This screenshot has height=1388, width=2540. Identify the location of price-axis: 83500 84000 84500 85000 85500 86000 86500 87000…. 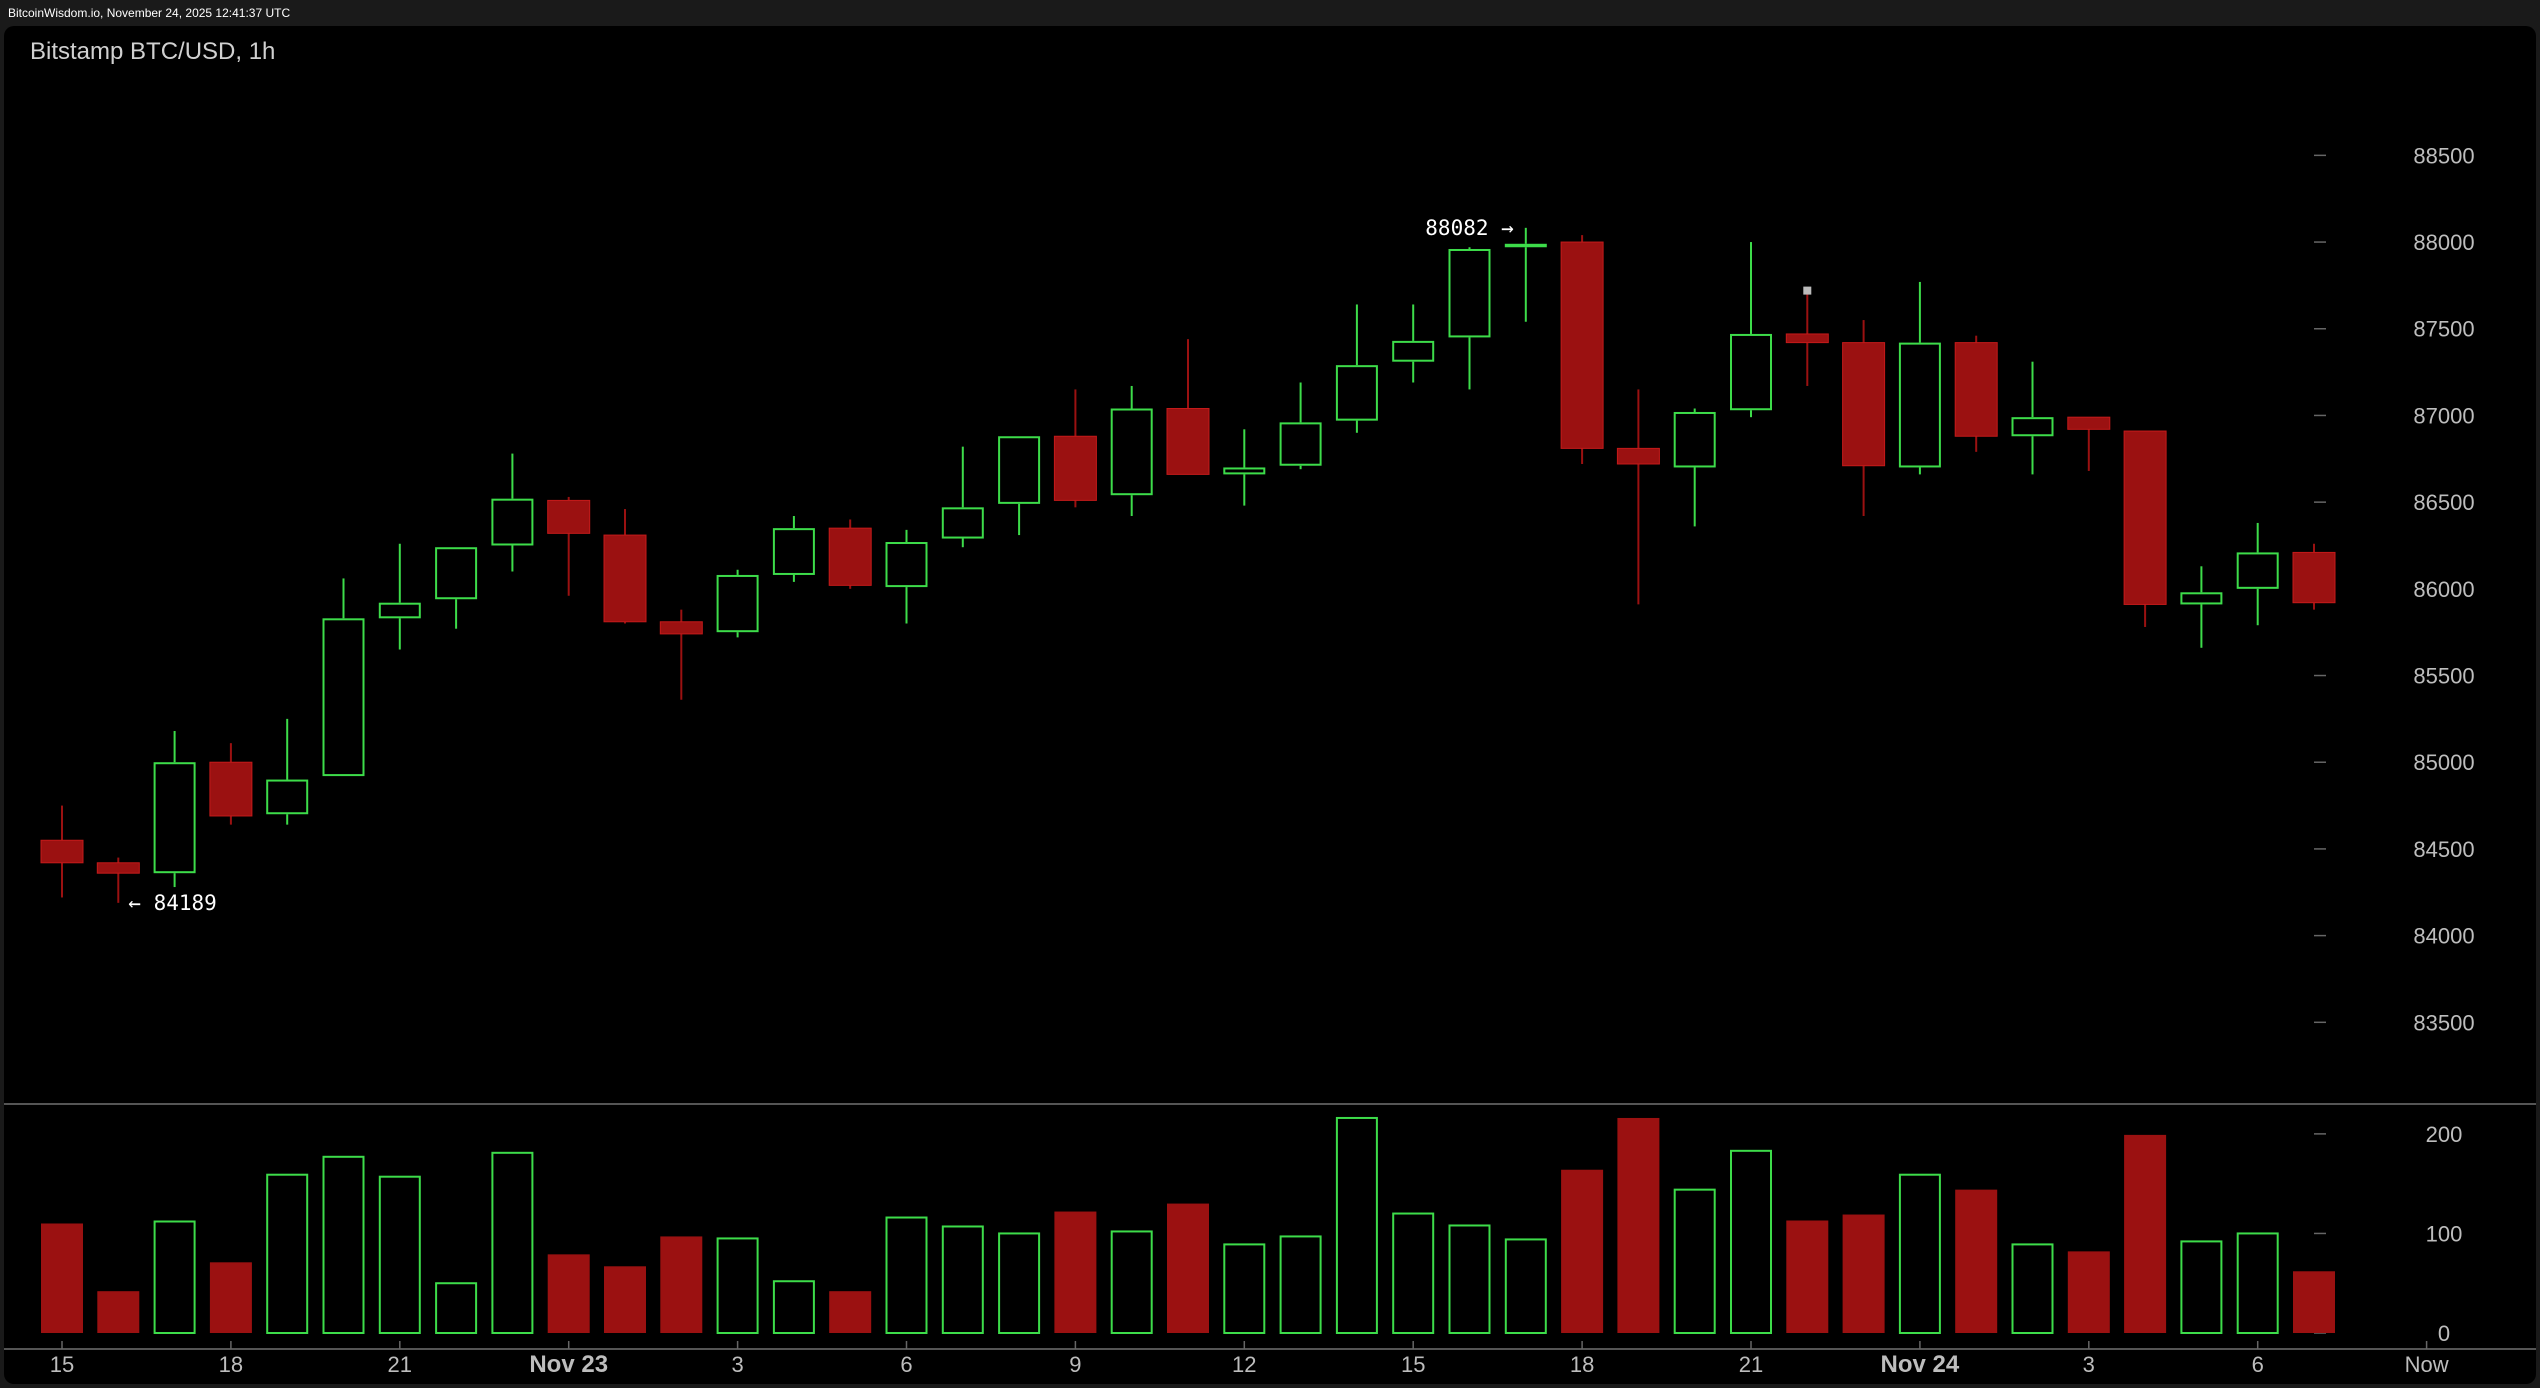
(2394, 589).